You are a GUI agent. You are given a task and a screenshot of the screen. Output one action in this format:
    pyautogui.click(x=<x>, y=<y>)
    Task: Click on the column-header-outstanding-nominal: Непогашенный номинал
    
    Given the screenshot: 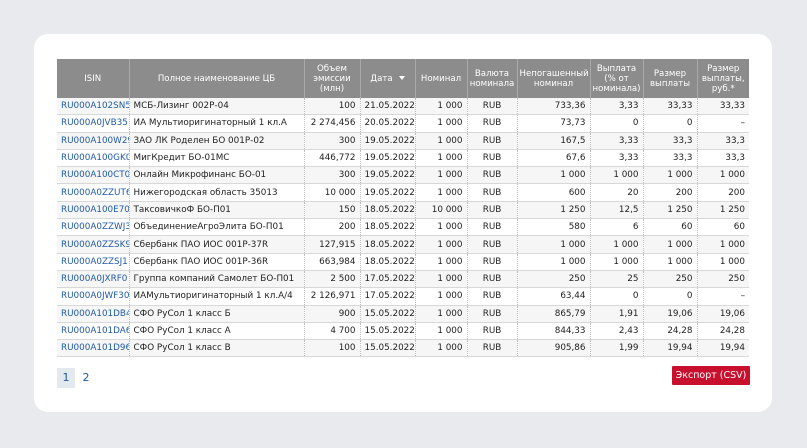 What is the action you would take?
    pyautogui.click(x=554, y=78)
    